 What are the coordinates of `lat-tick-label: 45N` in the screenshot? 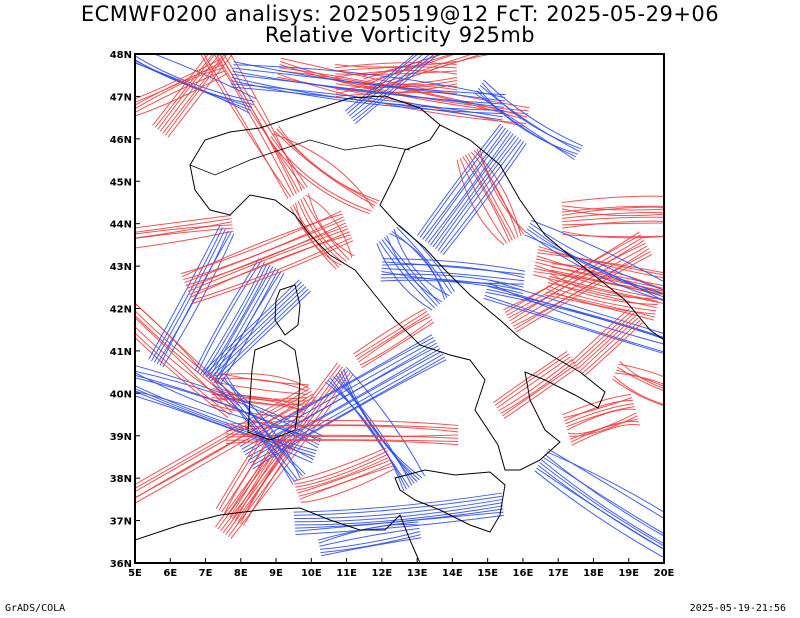 It's located at (121, 182).